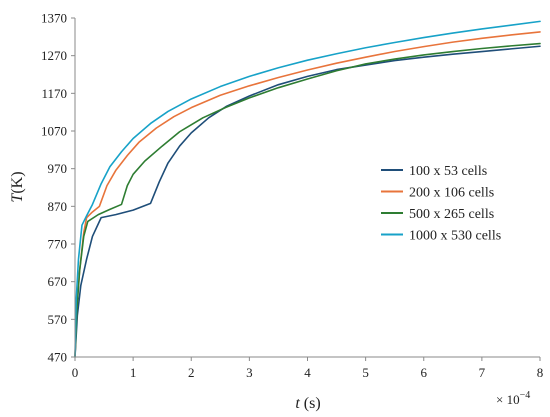 This screenshot has width=550, height=417. Describe the element at coordinates (448, 171) in the screenshot. I see `legend-label: 100 x 53 cells` at that location.